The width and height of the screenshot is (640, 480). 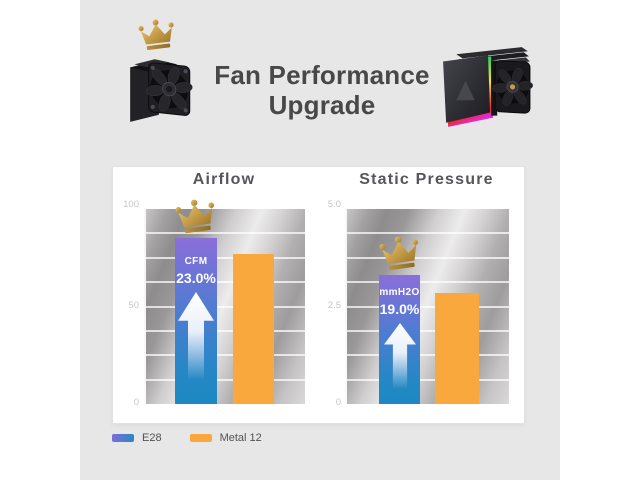 What do you see at coordinates (224, 179) in the screenshot?
I see `airflow-chart-title: Airflow` at bounding box center [224, 179].